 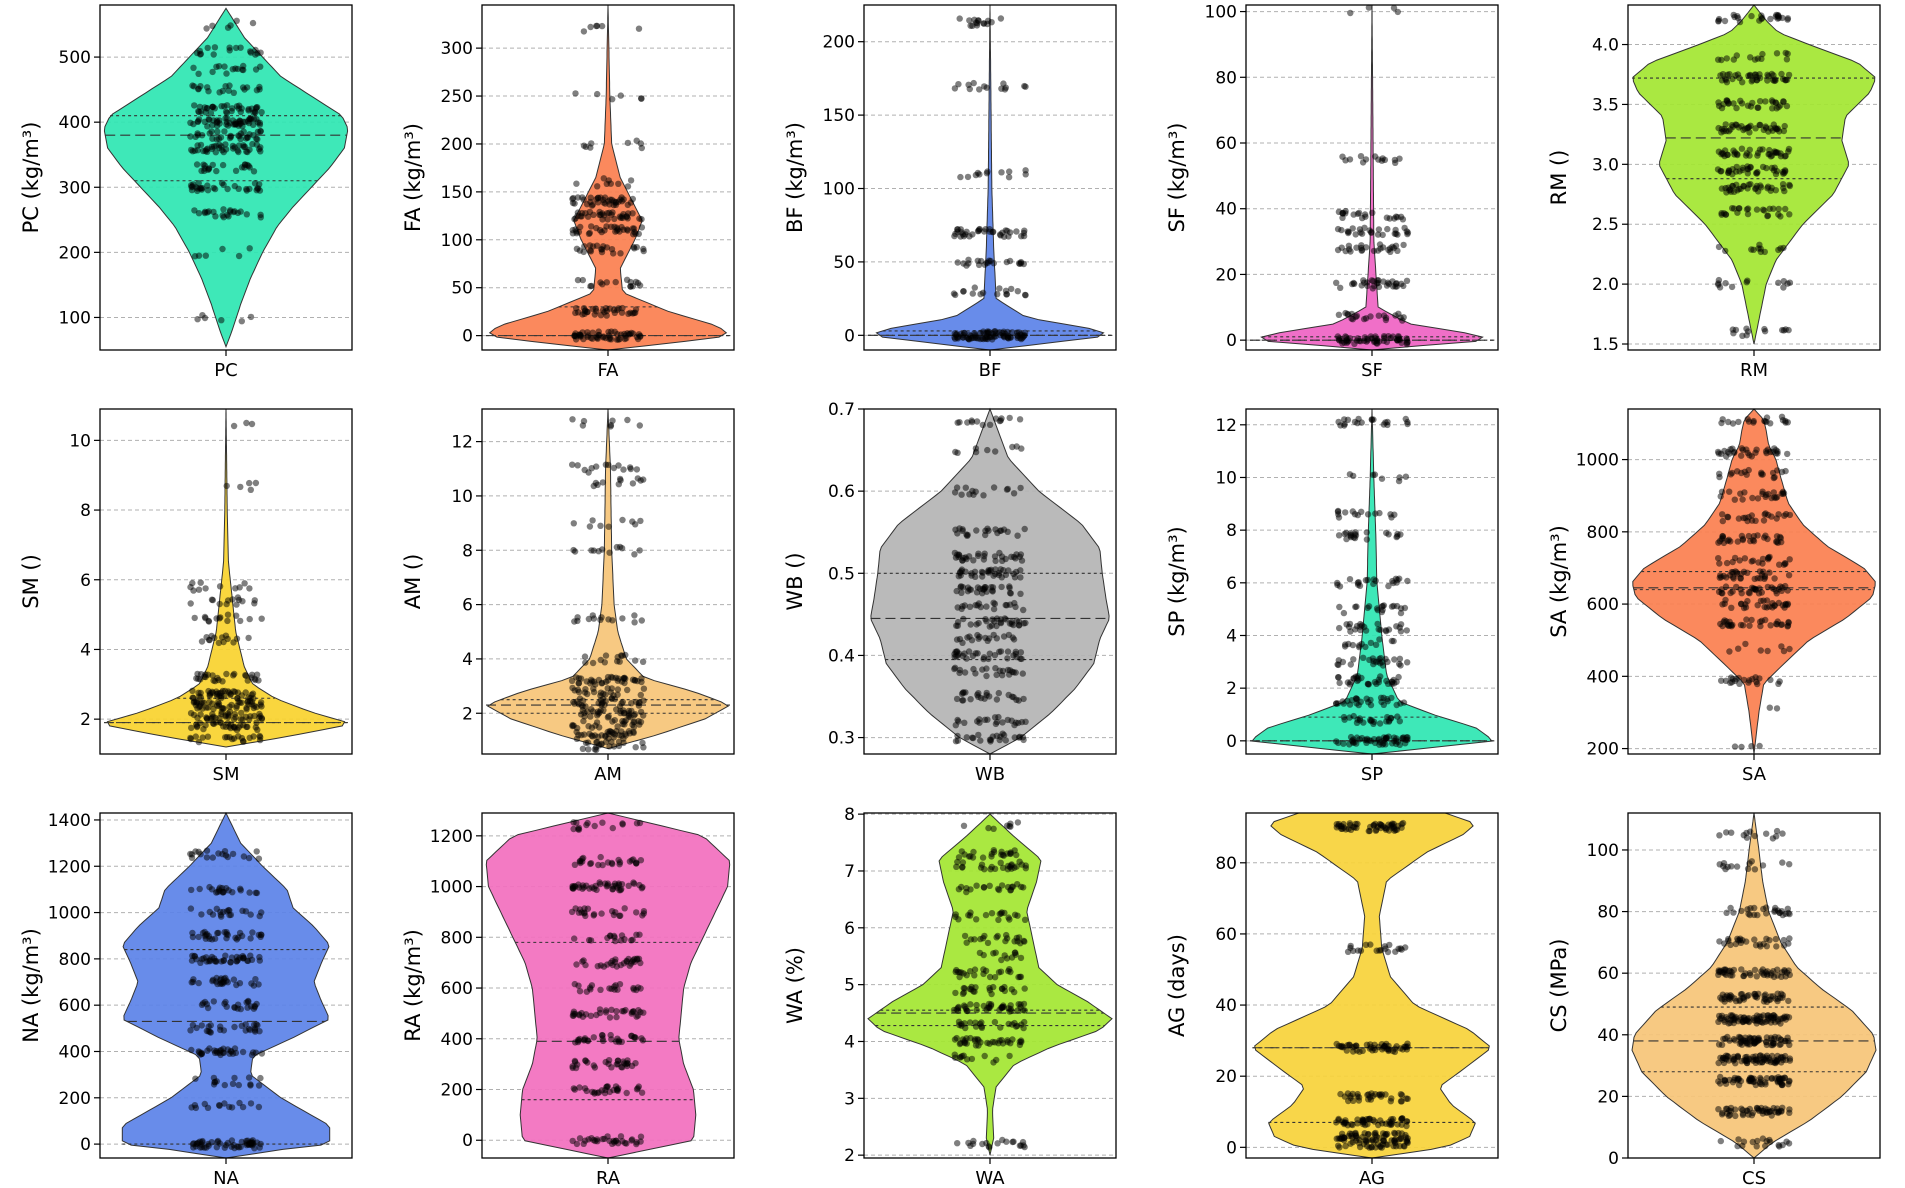 I want to click on x-category-label: BF, so click(x=990, y=370).